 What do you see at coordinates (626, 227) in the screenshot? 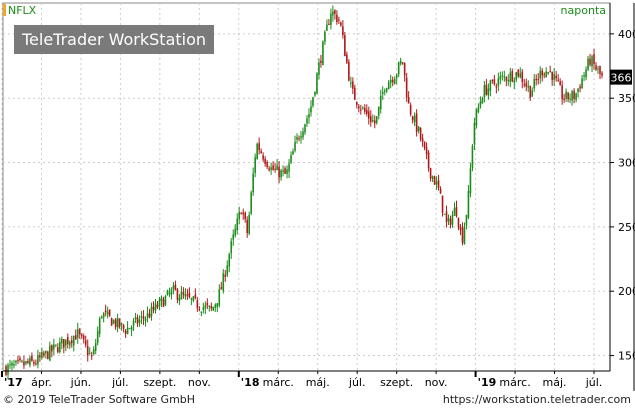
I see `y-tick-label: 250` at bounding box center [626, 227].